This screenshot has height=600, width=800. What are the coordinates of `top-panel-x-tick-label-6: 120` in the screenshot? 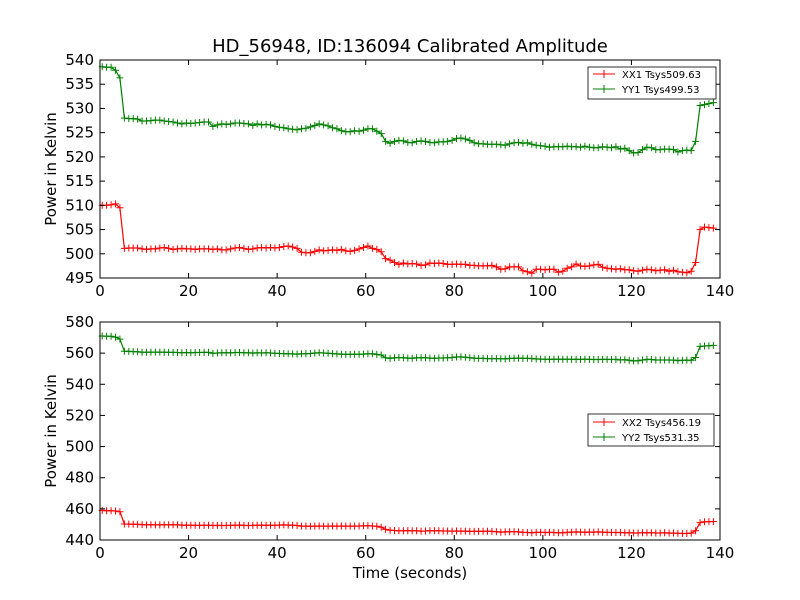 It's located at (631, 291).